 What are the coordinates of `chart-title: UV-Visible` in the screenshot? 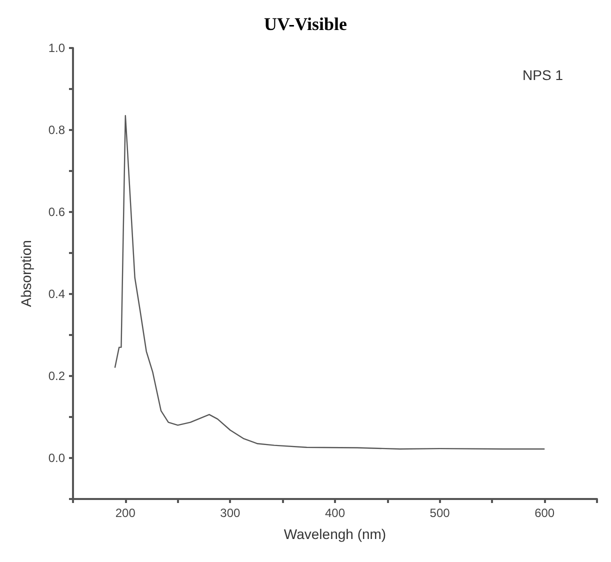 It's located at (306, 24).